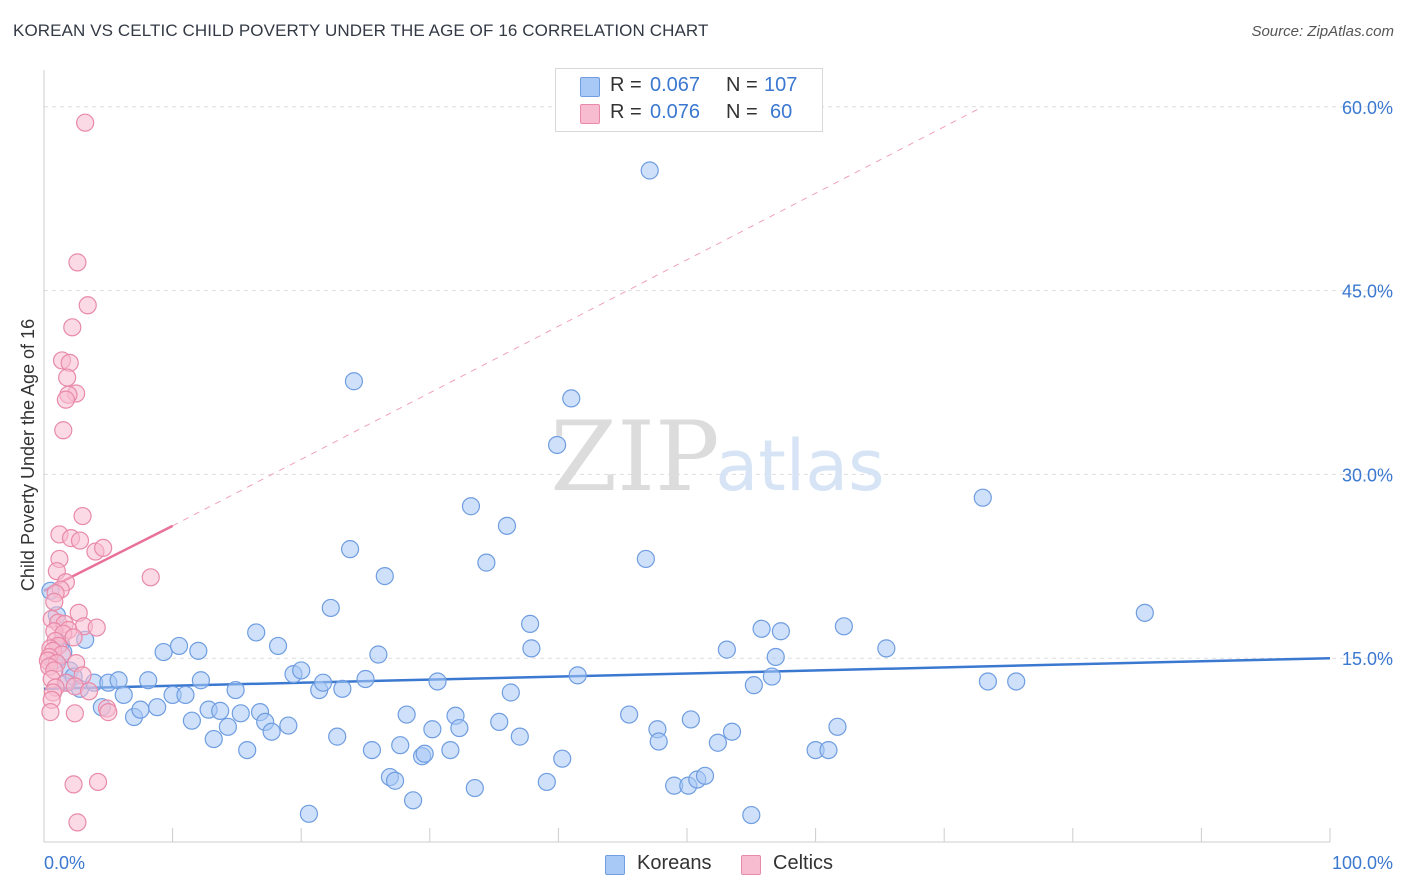 This screenshot has height=892, width=1406. What do you see at coordinates (1367, 292) in the screenshot?
I see `y-tick-label: 45.0%` at bounding box center [1367, 292].